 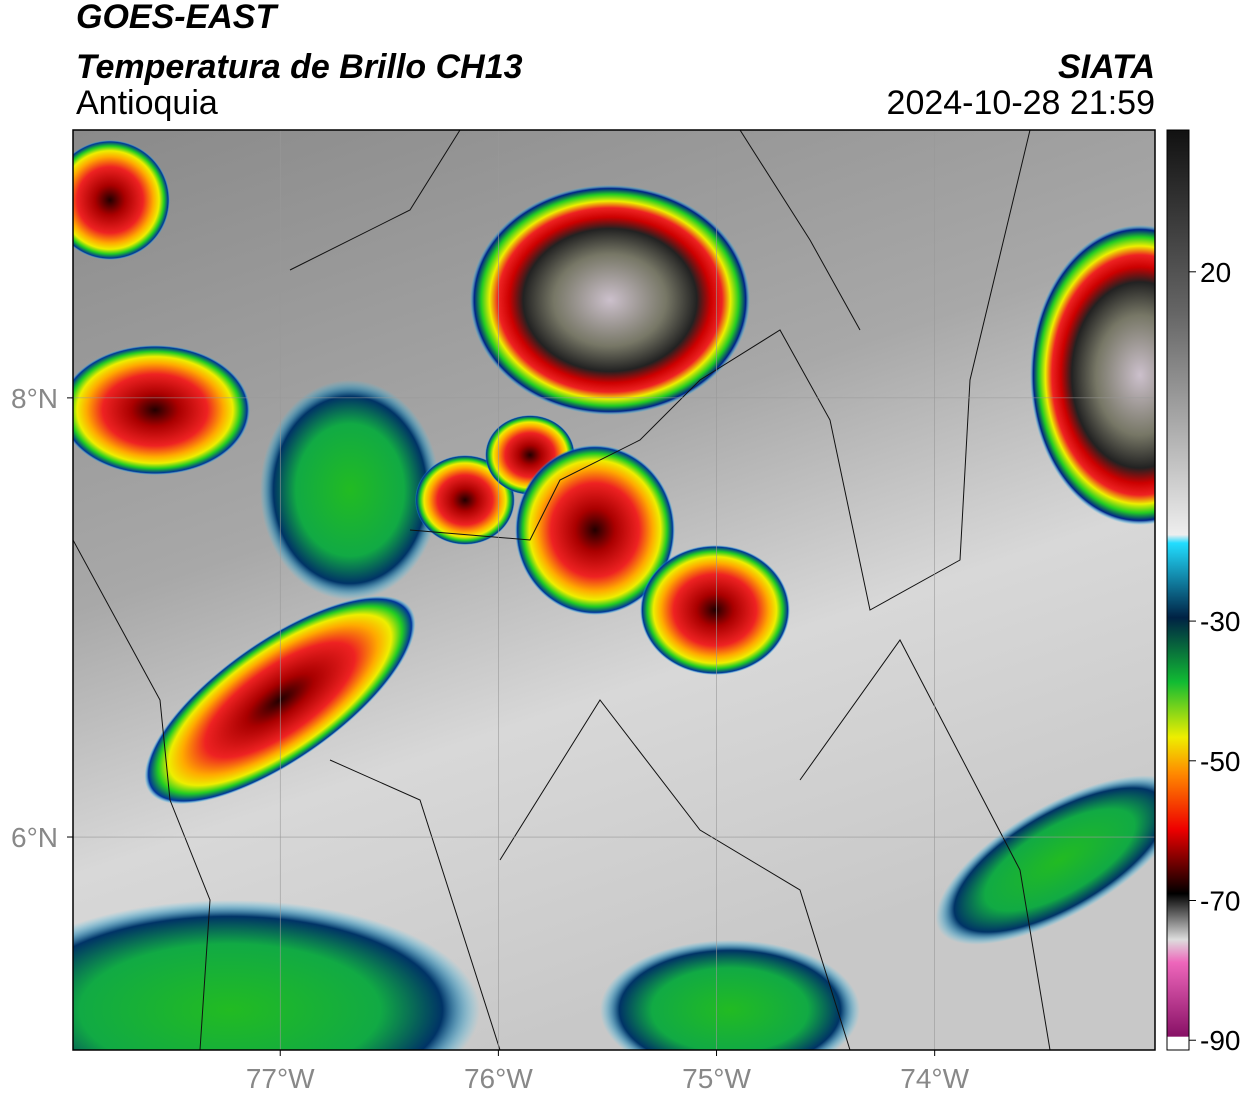 What do you see at coordinates (34, 398) in the screenshot?
I see `y-tick-label: 8°N` at bounding box center [34, 398].